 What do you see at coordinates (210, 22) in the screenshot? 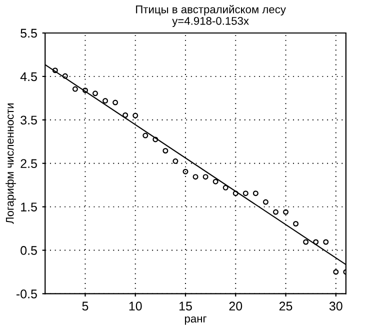
I see `chart-subtitle: y=4.918-0.153x` at bounding box center [210, 22].